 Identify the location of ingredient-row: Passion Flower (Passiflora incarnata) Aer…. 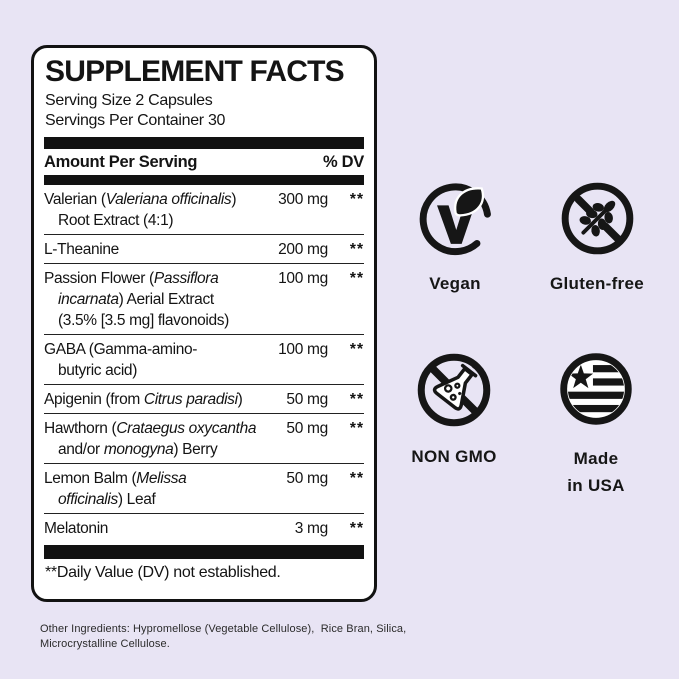
(204, 298).